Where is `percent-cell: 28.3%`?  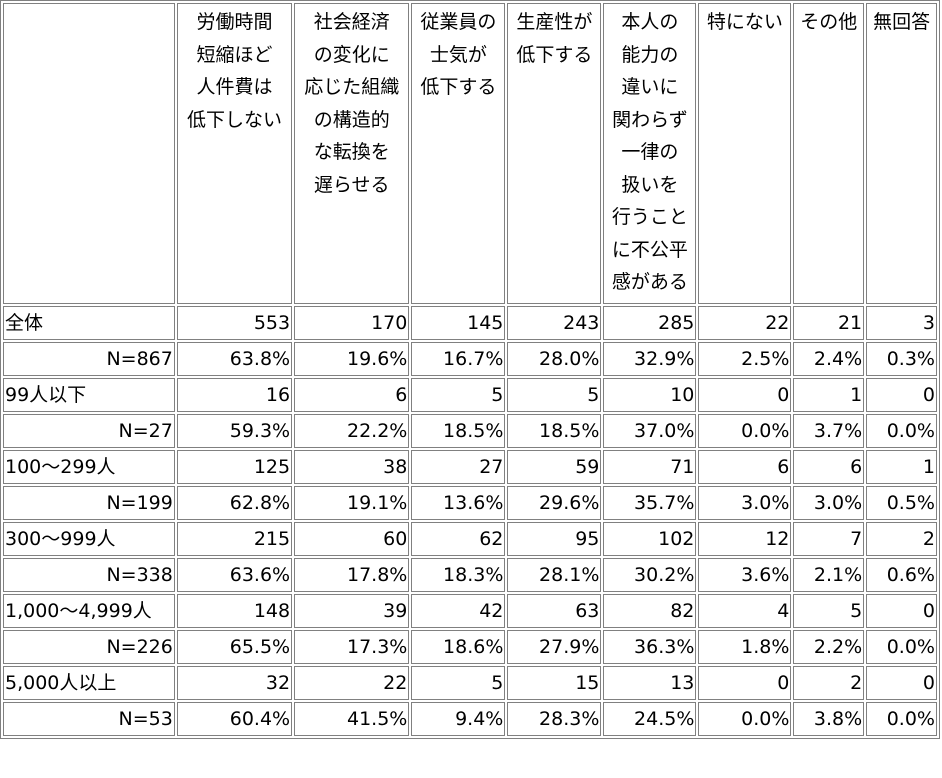
percent-cell: 28.3% is located at coordinates (554, 719).